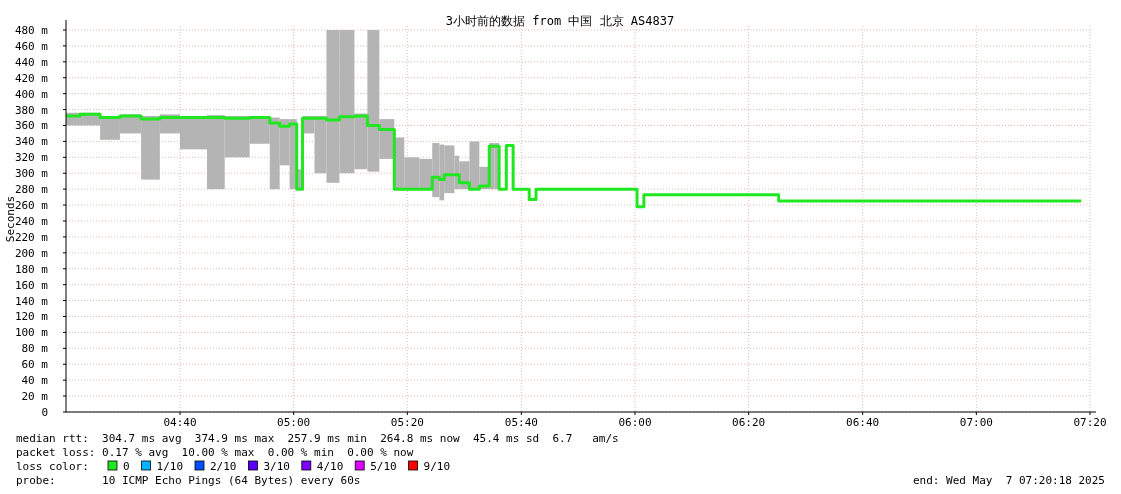 This screenshot has width=1121, height=494. What do you see at coordinates (52, 466) in the screenshot?
I see `legend-title: loss color:` at bounding box center [52, 466].